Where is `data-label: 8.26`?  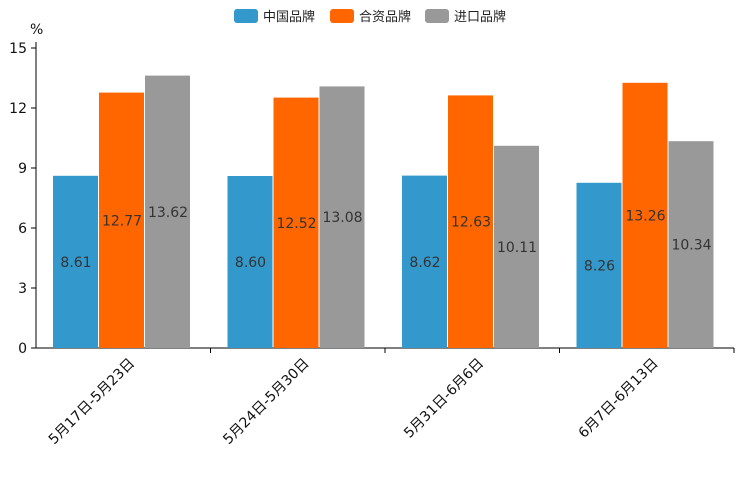
data-label: 8.26 is located at coordinates (599, 266).